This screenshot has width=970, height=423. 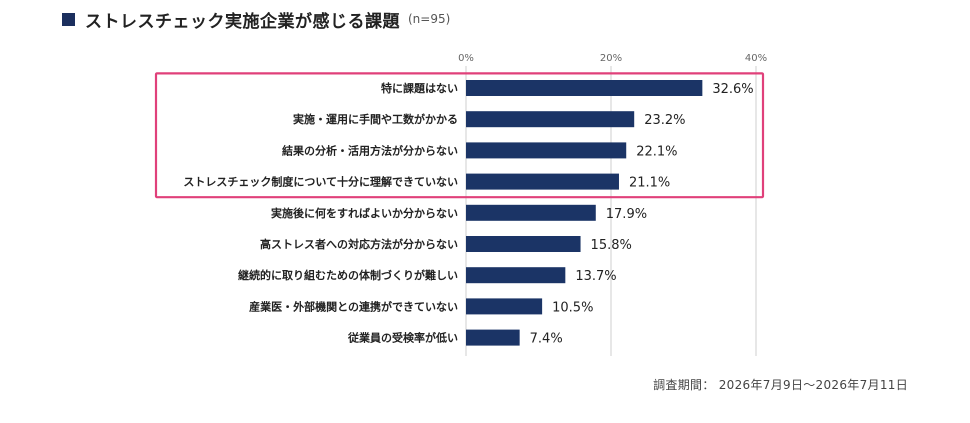 What do you see at coordinates (572, 307) in the screenshot?
I see `value-label: 10.5%` at bounding box center [572, 307].